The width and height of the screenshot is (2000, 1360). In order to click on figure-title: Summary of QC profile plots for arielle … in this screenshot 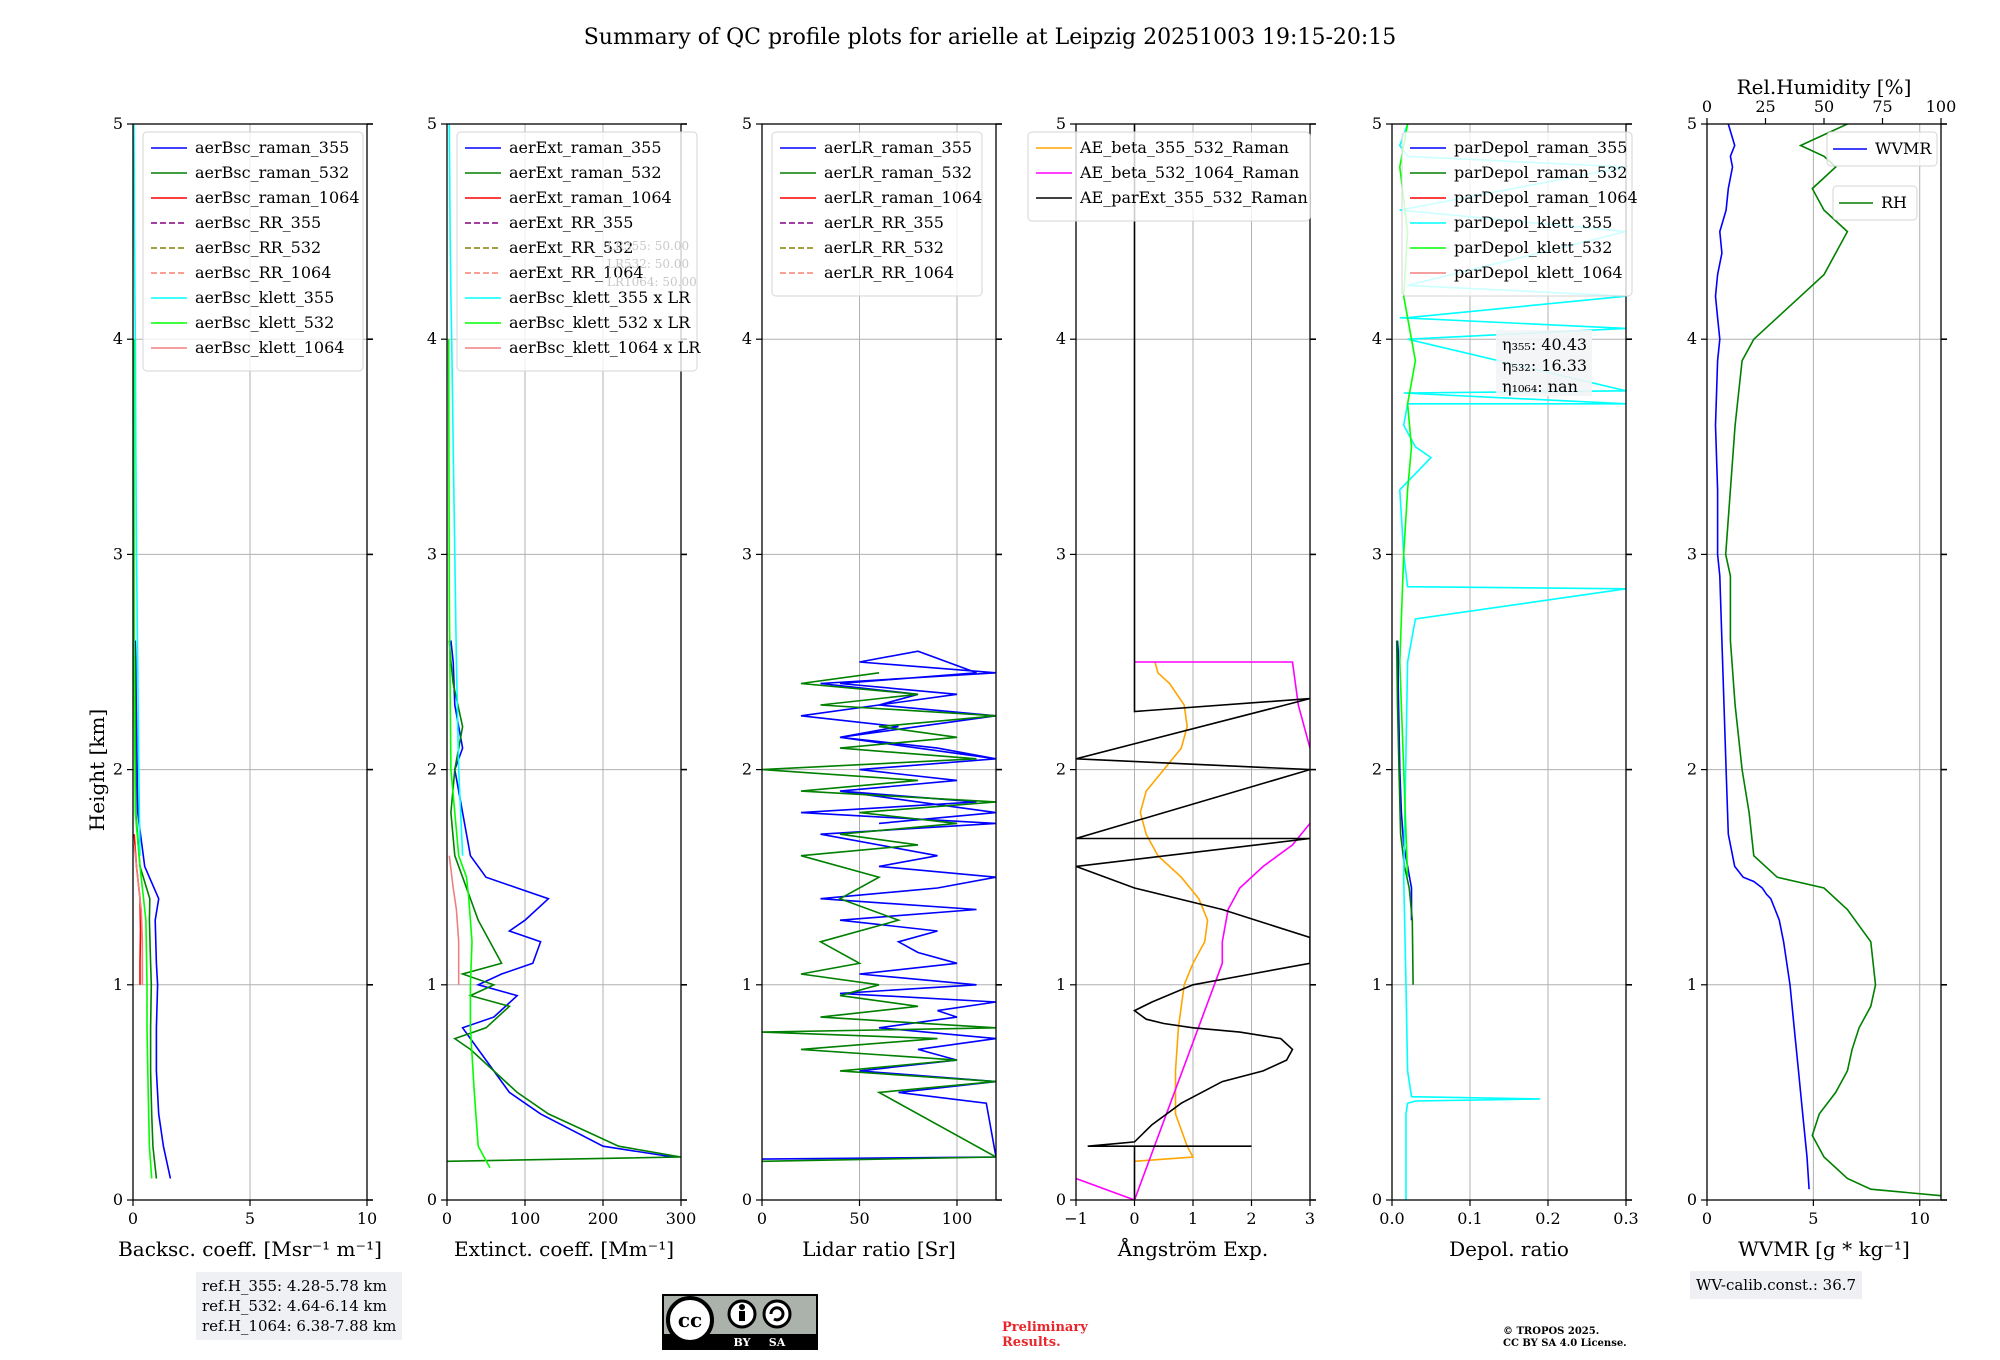, I will do `click(990, 37)`.